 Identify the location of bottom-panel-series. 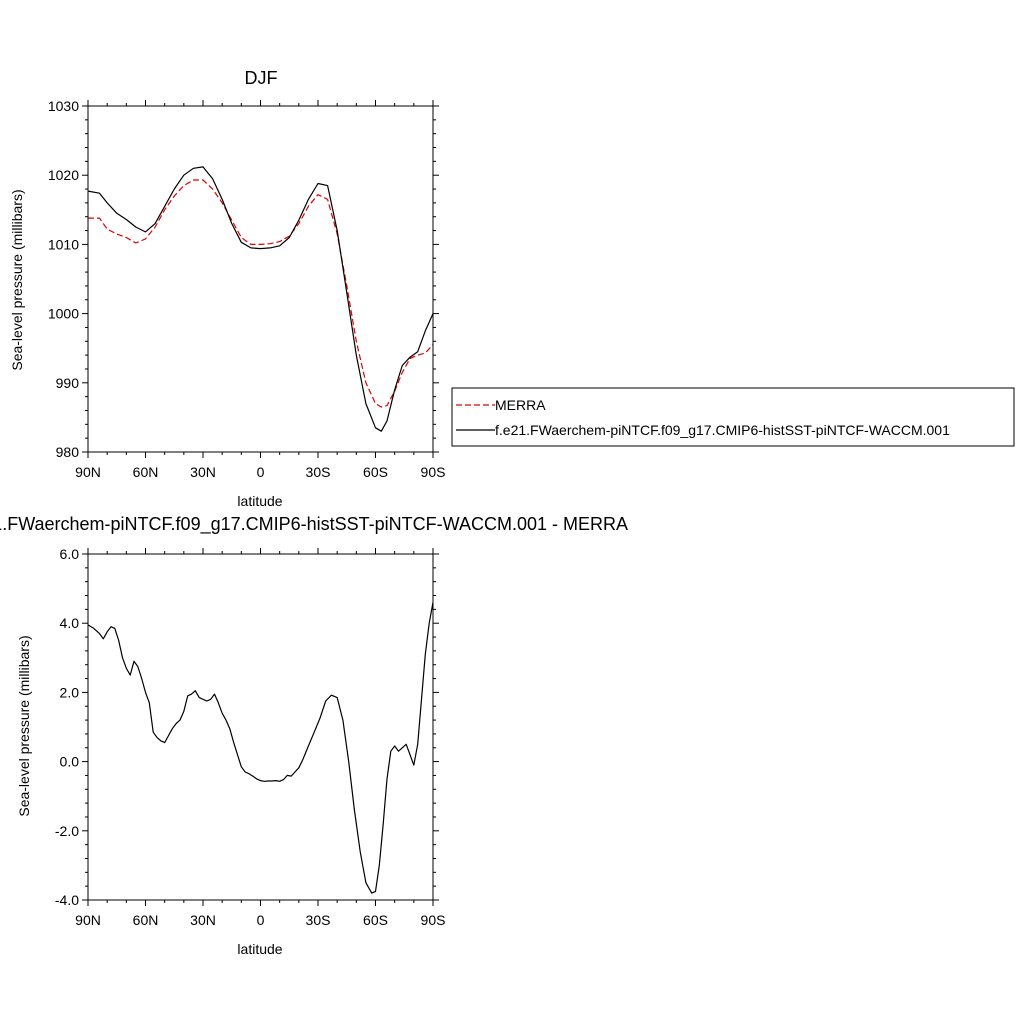
(260, 748).